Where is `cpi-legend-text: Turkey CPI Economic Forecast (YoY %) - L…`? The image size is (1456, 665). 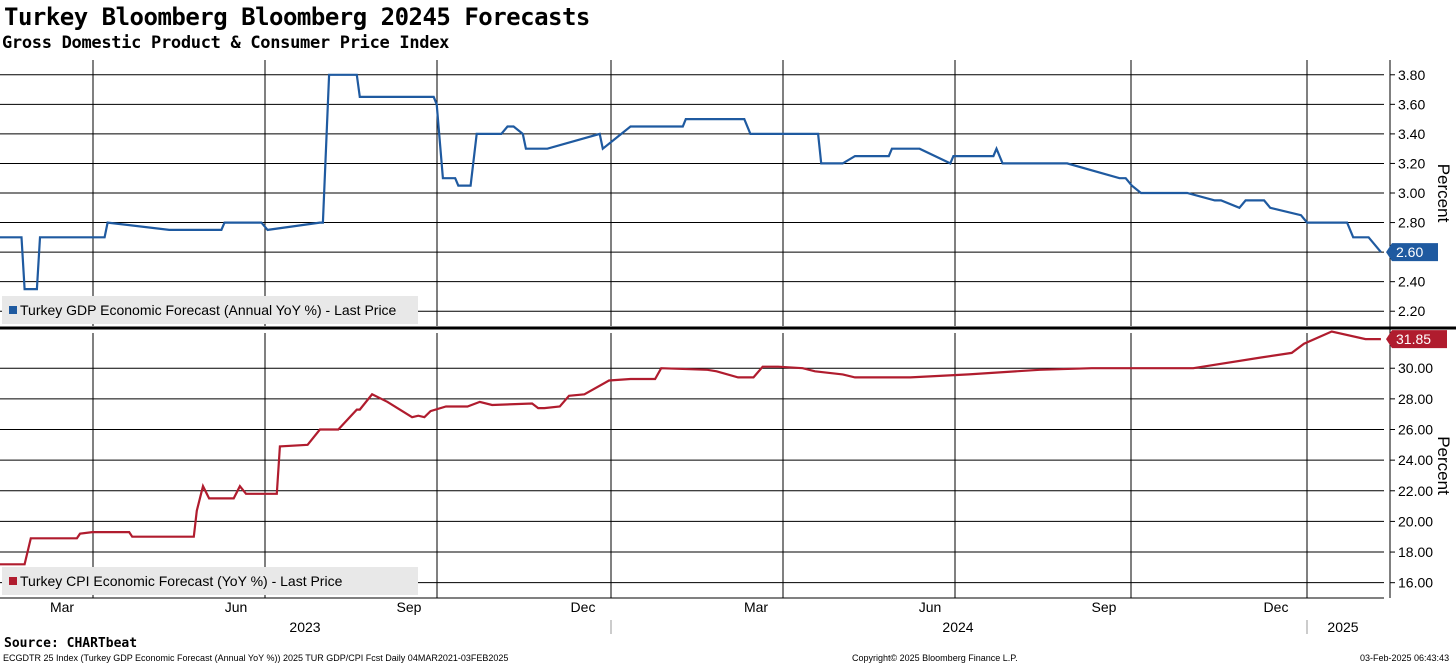 cpi-legend-text: Turkey CPI Economic Forecast (YoY %) - L… is located at coordinates (181, 581).